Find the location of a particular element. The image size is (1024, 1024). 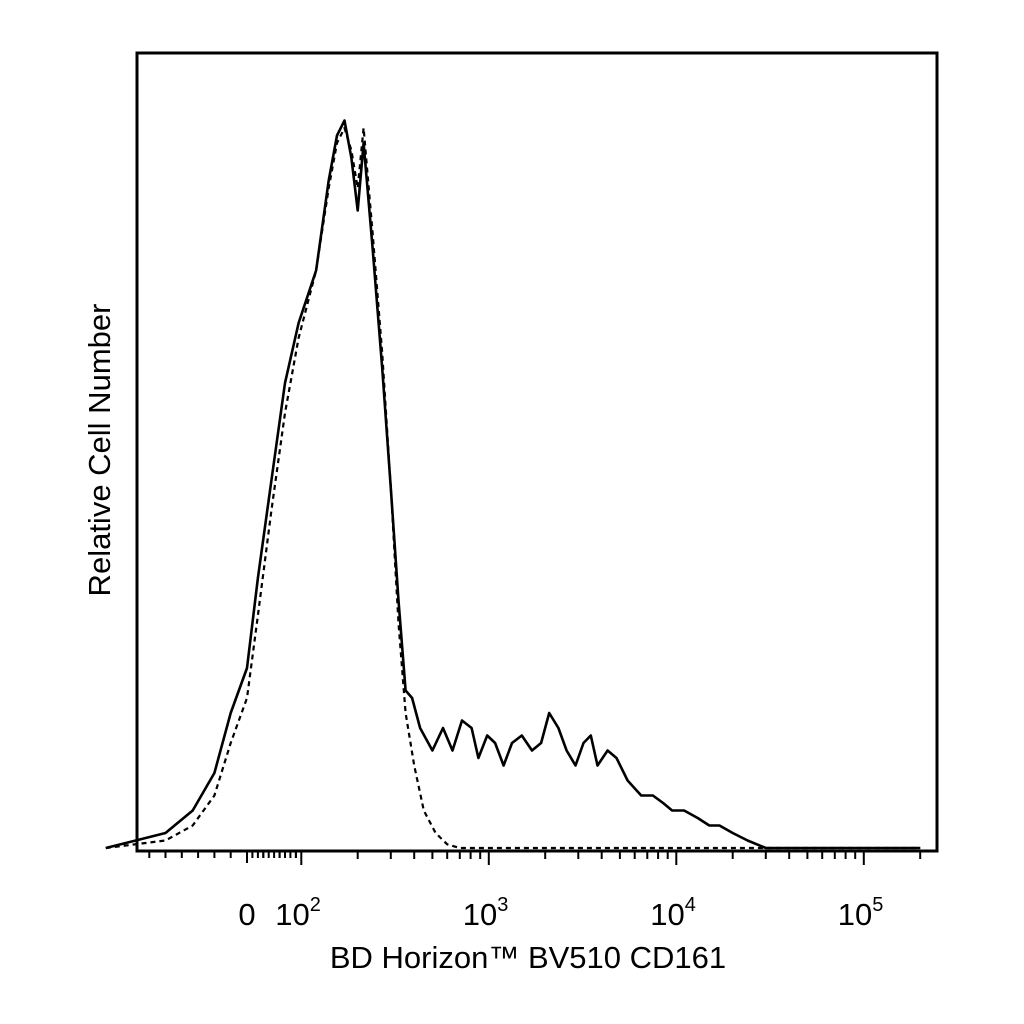

x-tick-label: 0 is located at coordinates (246, 914).